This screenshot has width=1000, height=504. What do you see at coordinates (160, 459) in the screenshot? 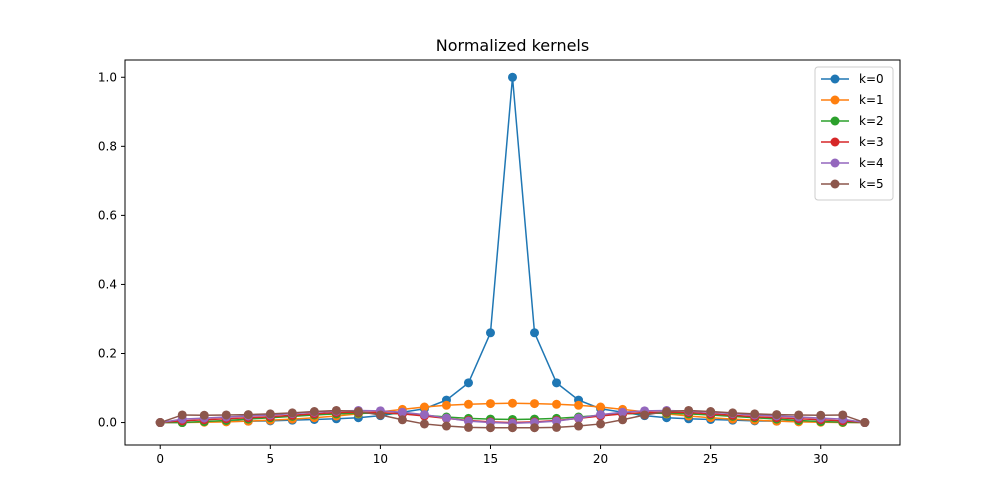
I see `x-tick-label: 0` at bounding box center [160, 459].